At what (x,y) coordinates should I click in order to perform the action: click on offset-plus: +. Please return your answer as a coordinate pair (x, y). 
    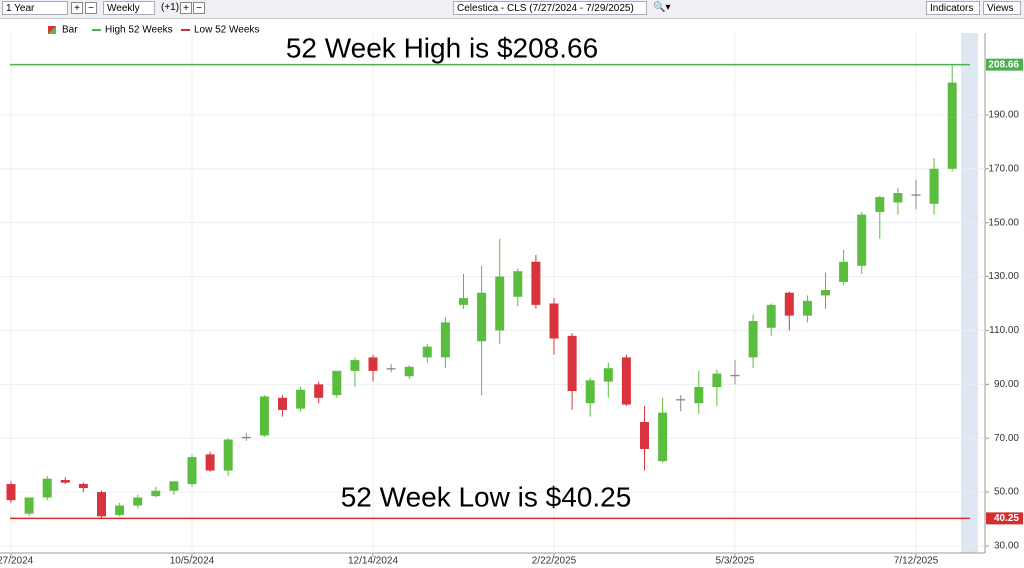
    Looking at the image, I should click on (186, 8).